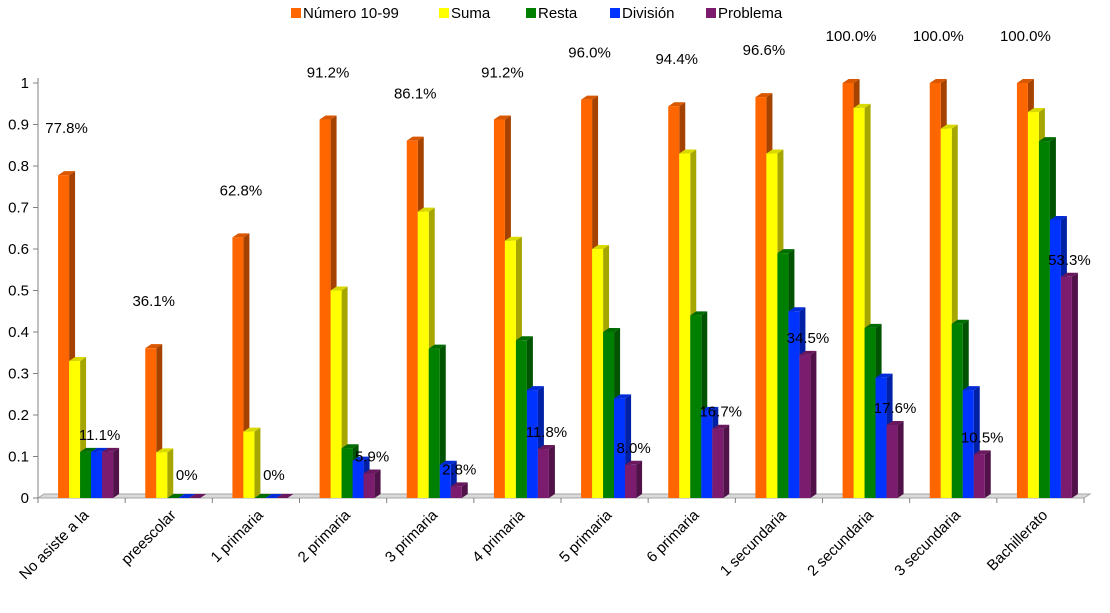 This screenshot has height=613, width=1110. What do you see at coordinates (351, 13) in the screenshot?
I see `legend-label: Número 10-99` at bounding box center [351, 13].